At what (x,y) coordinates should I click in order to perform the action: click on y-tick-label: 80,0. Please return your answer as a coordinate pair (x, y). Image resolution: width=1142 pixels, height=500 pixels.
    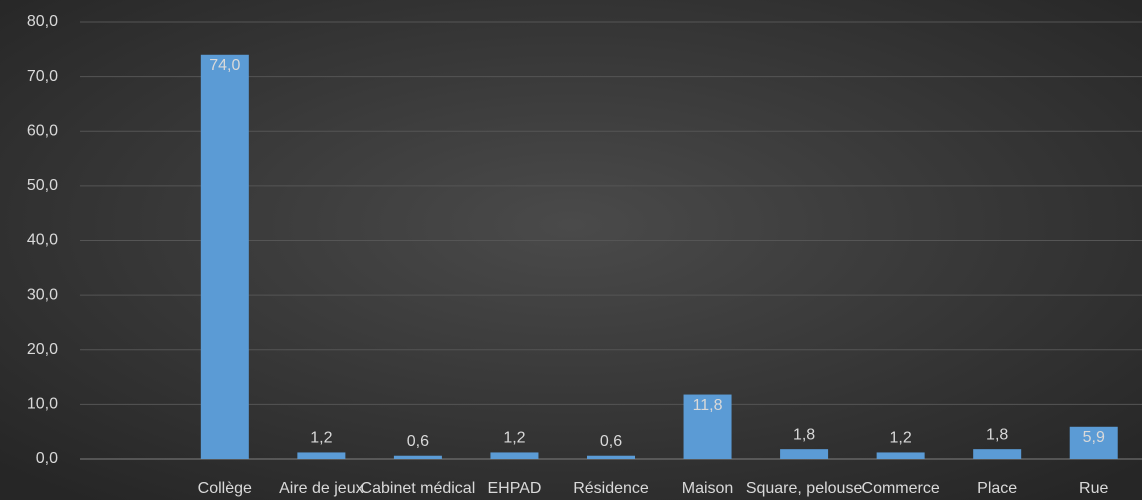
    Looking at the image, I should click on (42, 21).